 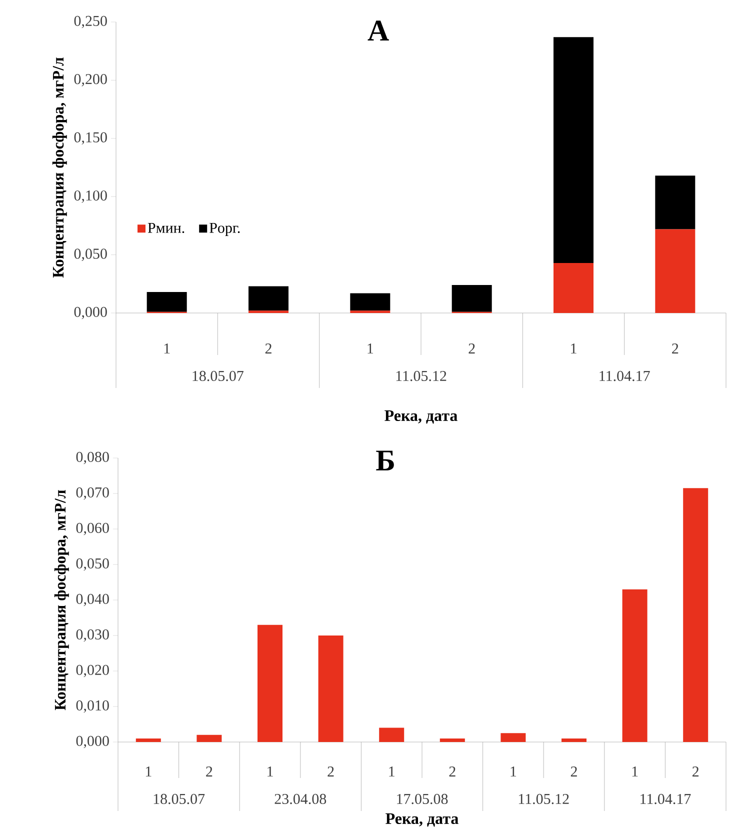 What do you see at coordinates (92, 600) in the screenshot?
I see `y-tick-label: 0,040` at bounding box center [92, 600].